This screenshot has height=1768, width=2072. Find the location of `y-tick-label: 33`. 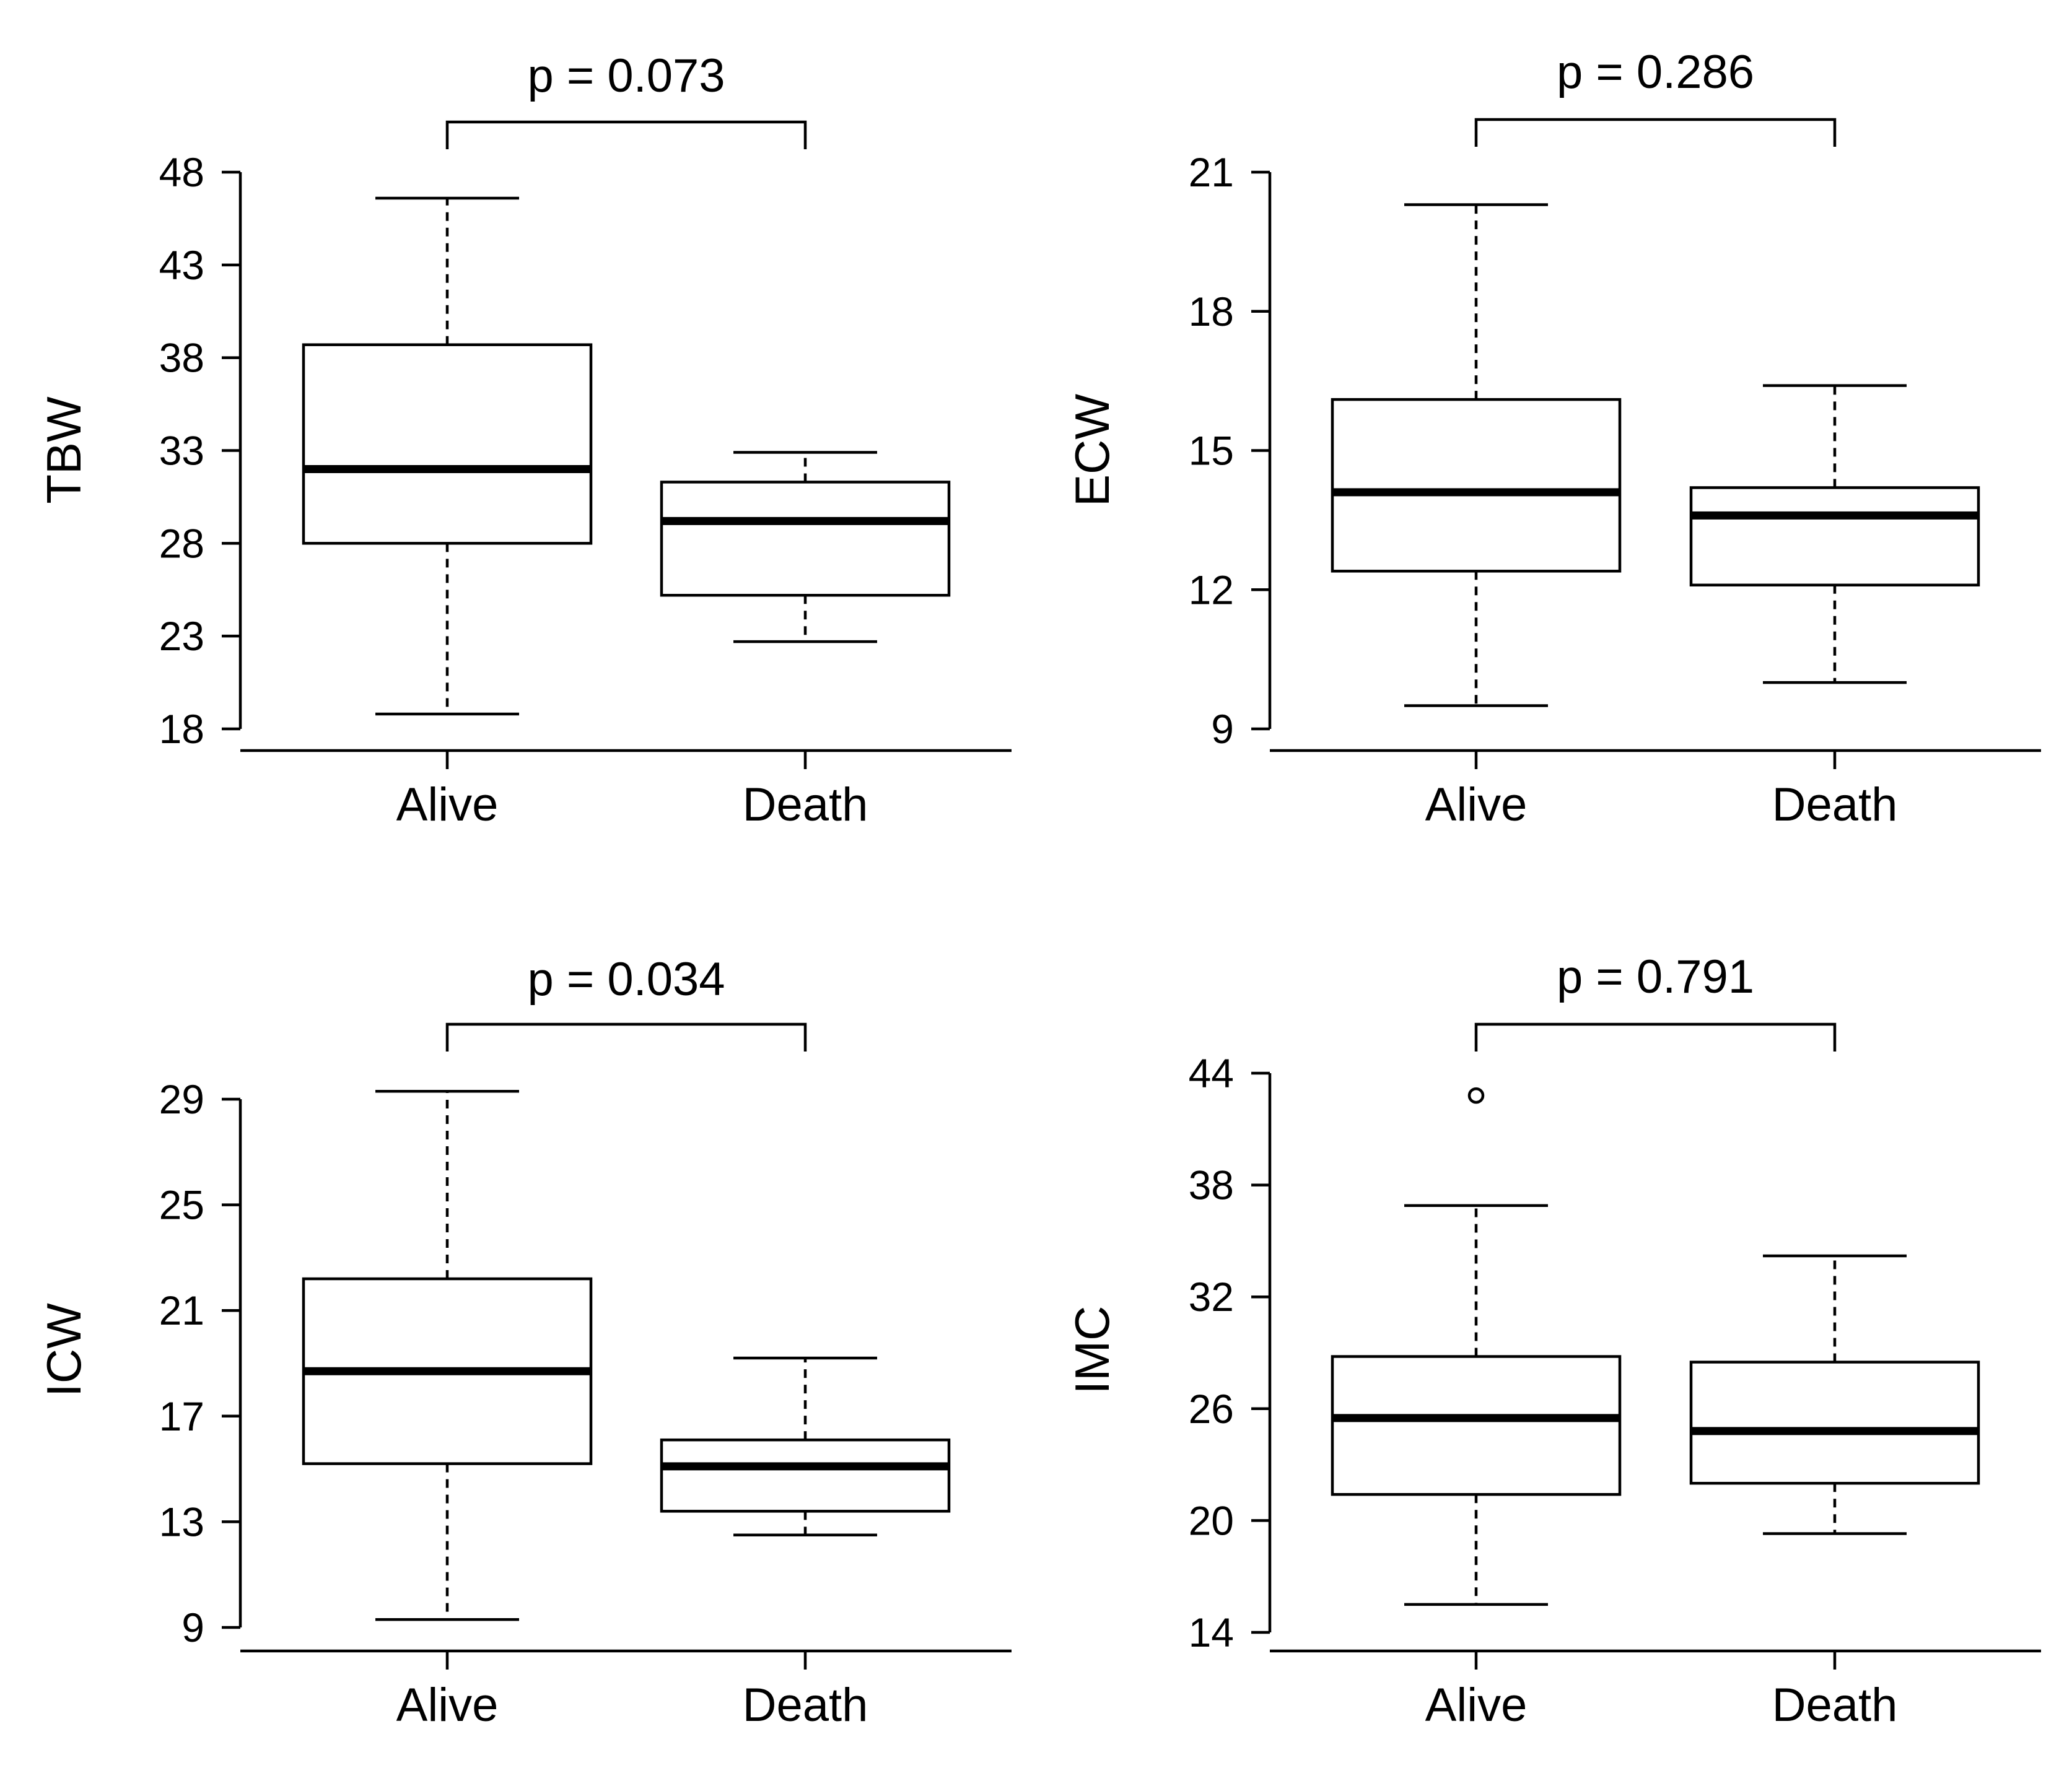

y-tick-label: 33 is located at coordinates (181, 451).